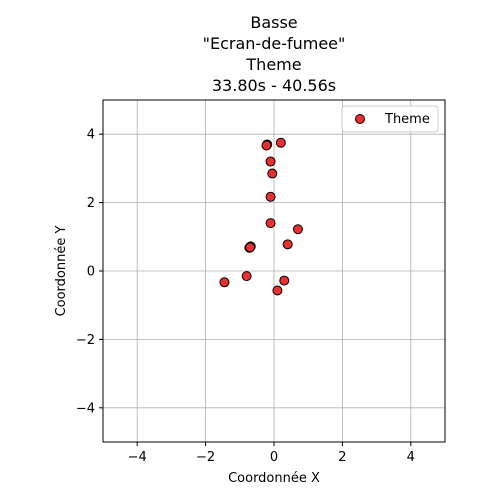 This screenshot has width=500, height=500. What do you see at coordinates (91, 203) in the screenshot?
I see `y-tick-label: 2` at bounding box center [91, 203].